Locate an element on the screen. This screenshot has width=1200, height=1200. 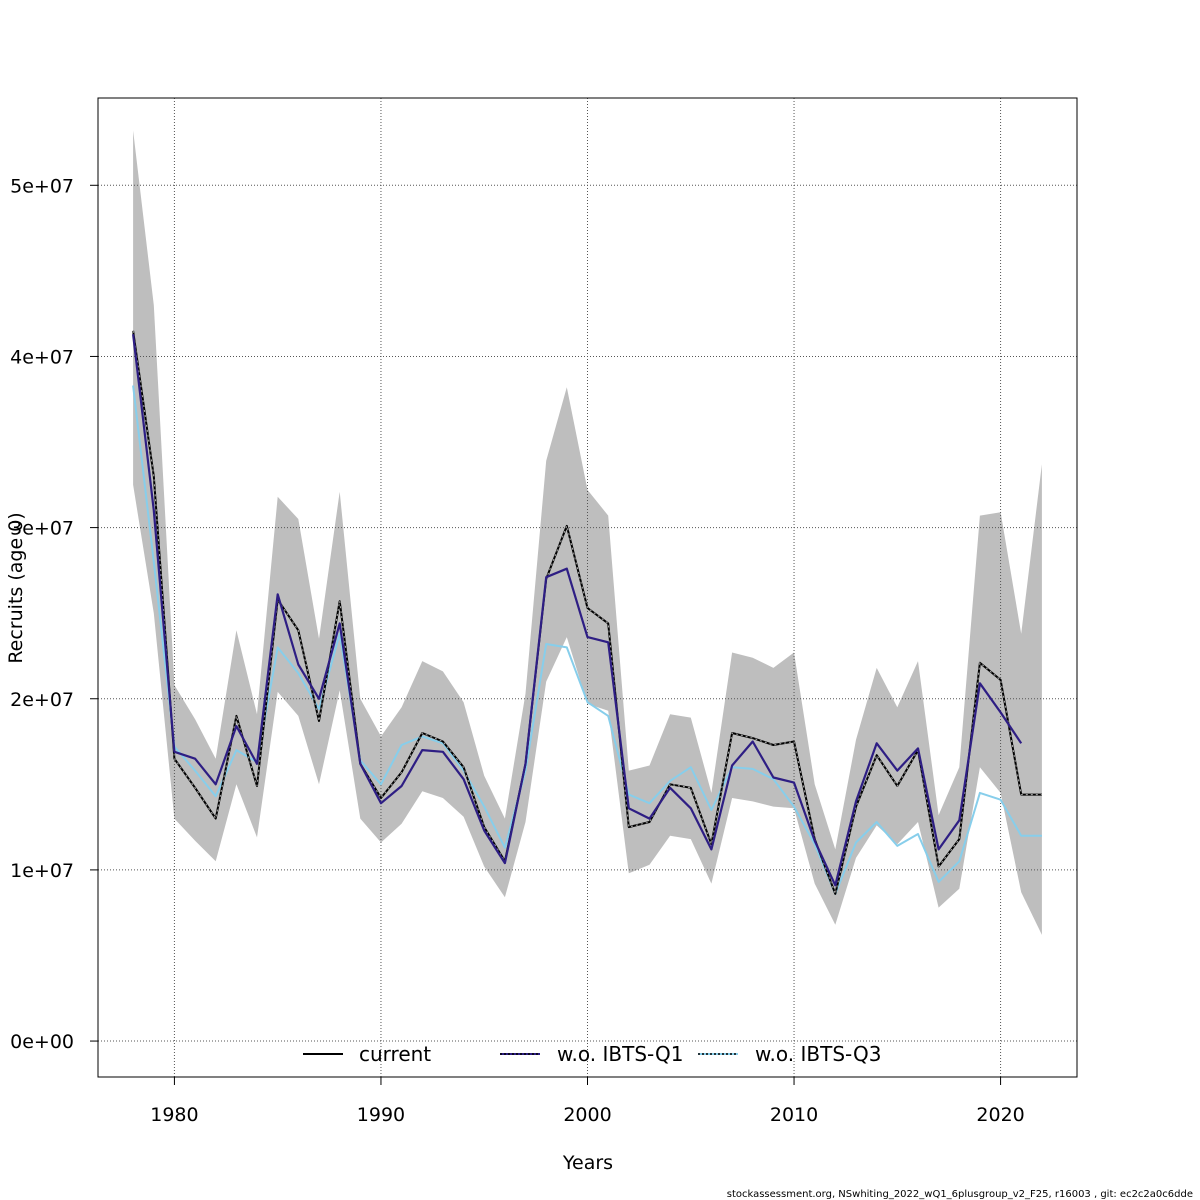
y-tick-label: 3e+07 is located at coordinates (42, 529).